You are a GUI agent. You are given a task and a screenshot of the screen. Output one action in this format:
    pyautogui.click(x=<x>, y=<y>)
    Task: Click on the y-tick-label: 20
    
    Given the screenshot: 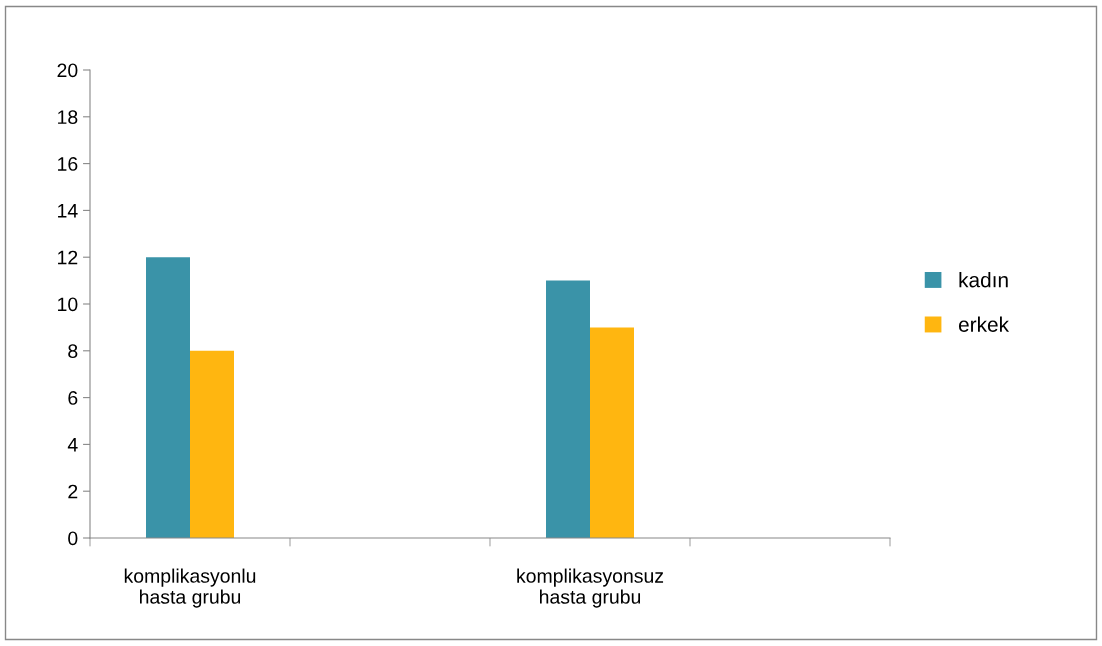 What is the action you would take?
    pyautogui.click(x=67, y=70)
    